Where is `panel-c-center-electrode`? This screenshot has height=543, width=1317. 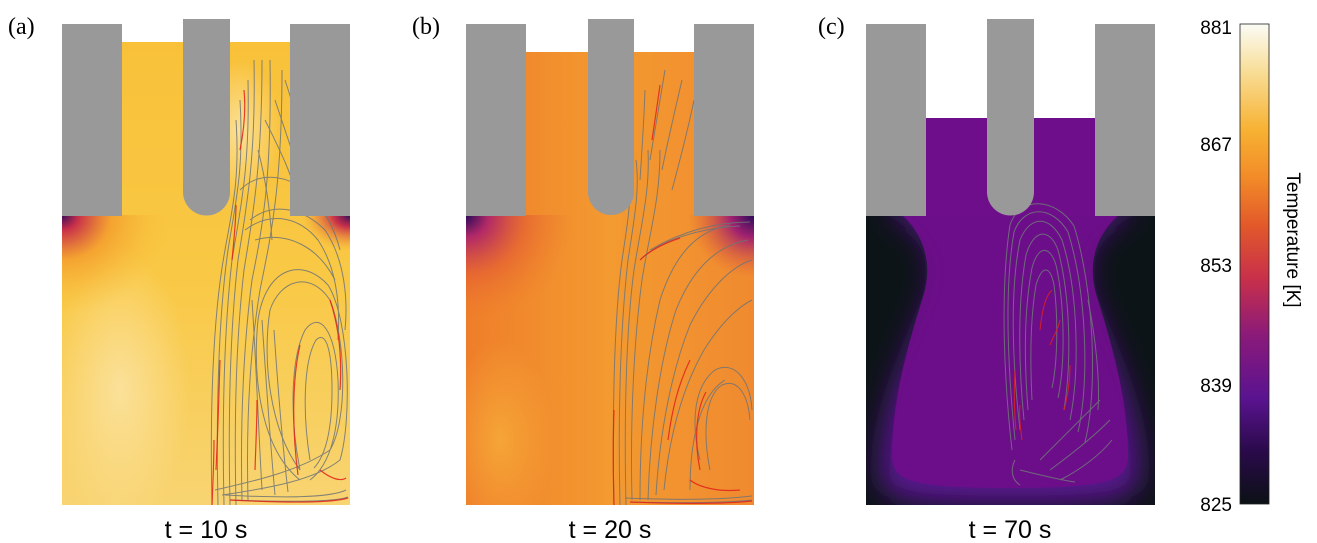
panel-c-center-electrode is located at coordinates (1010, 117).